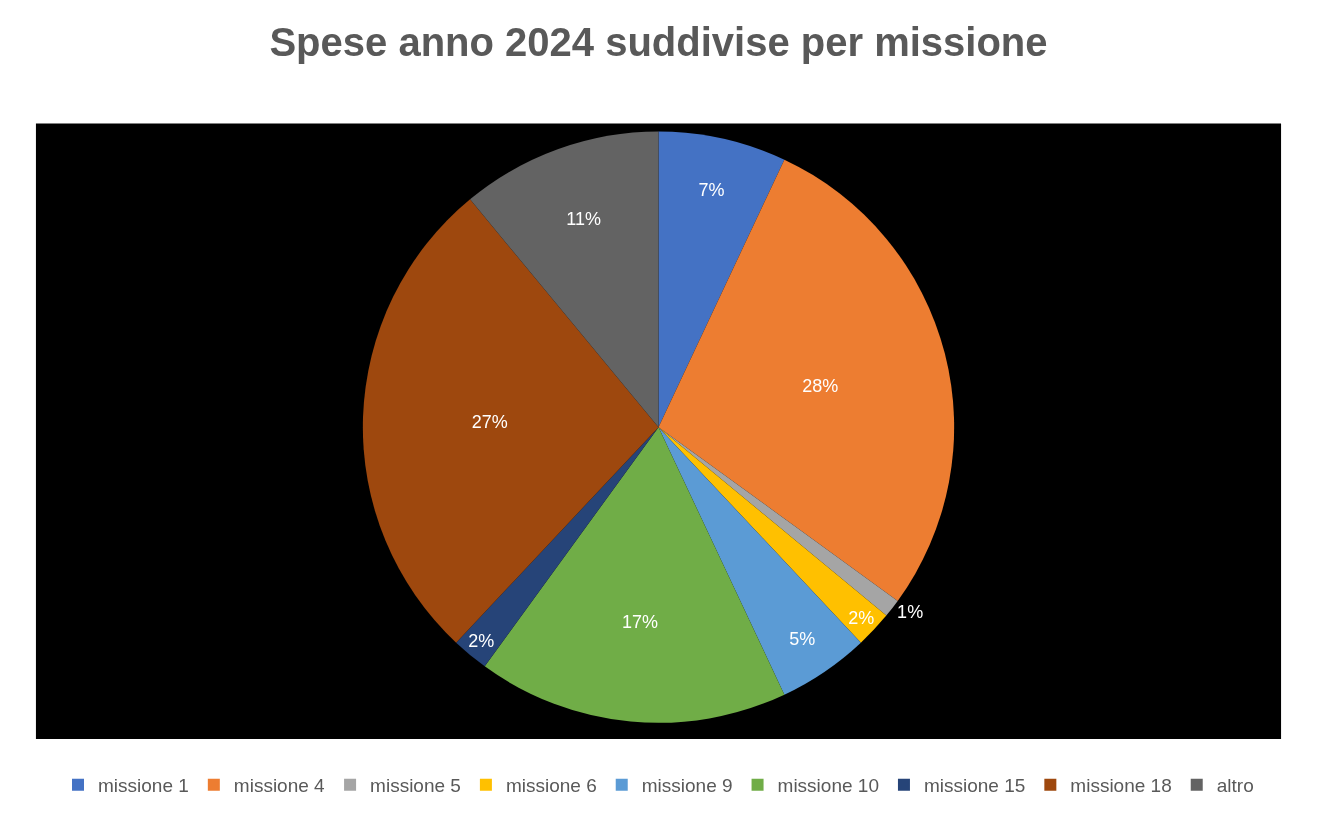  I want to click on legend-label: missione 4, so click(279, 786).